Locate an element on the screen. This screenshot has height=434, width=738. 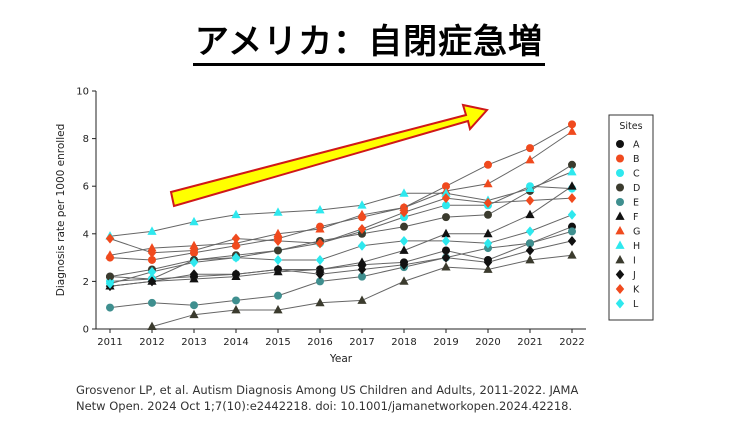
legend-label-G: G is located at coordinates (636, 232).